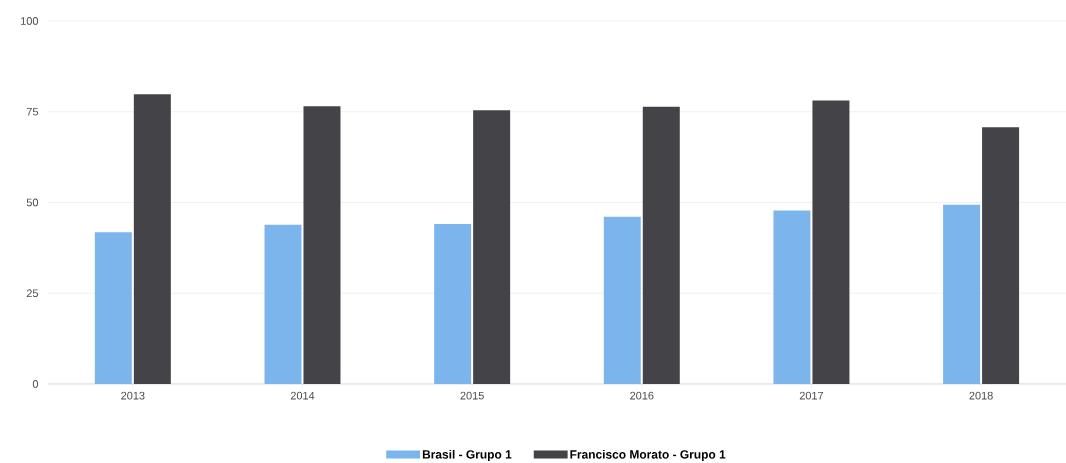 This screenshot has height=463, width=1066. What do you see at coordinates (32, 202) in the screenshot?
I see `y-tick-label: 50` at bounding box center [32, 202].